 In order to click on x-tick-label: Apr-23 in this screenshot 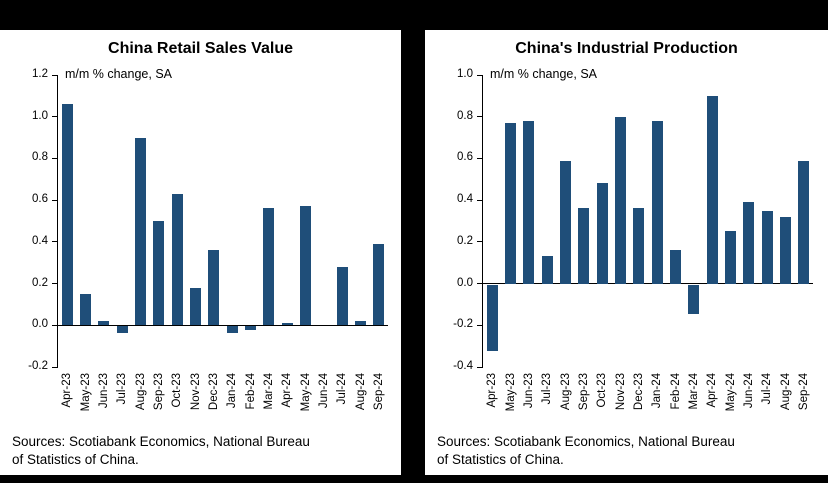, I will do `click(492, 390)`.